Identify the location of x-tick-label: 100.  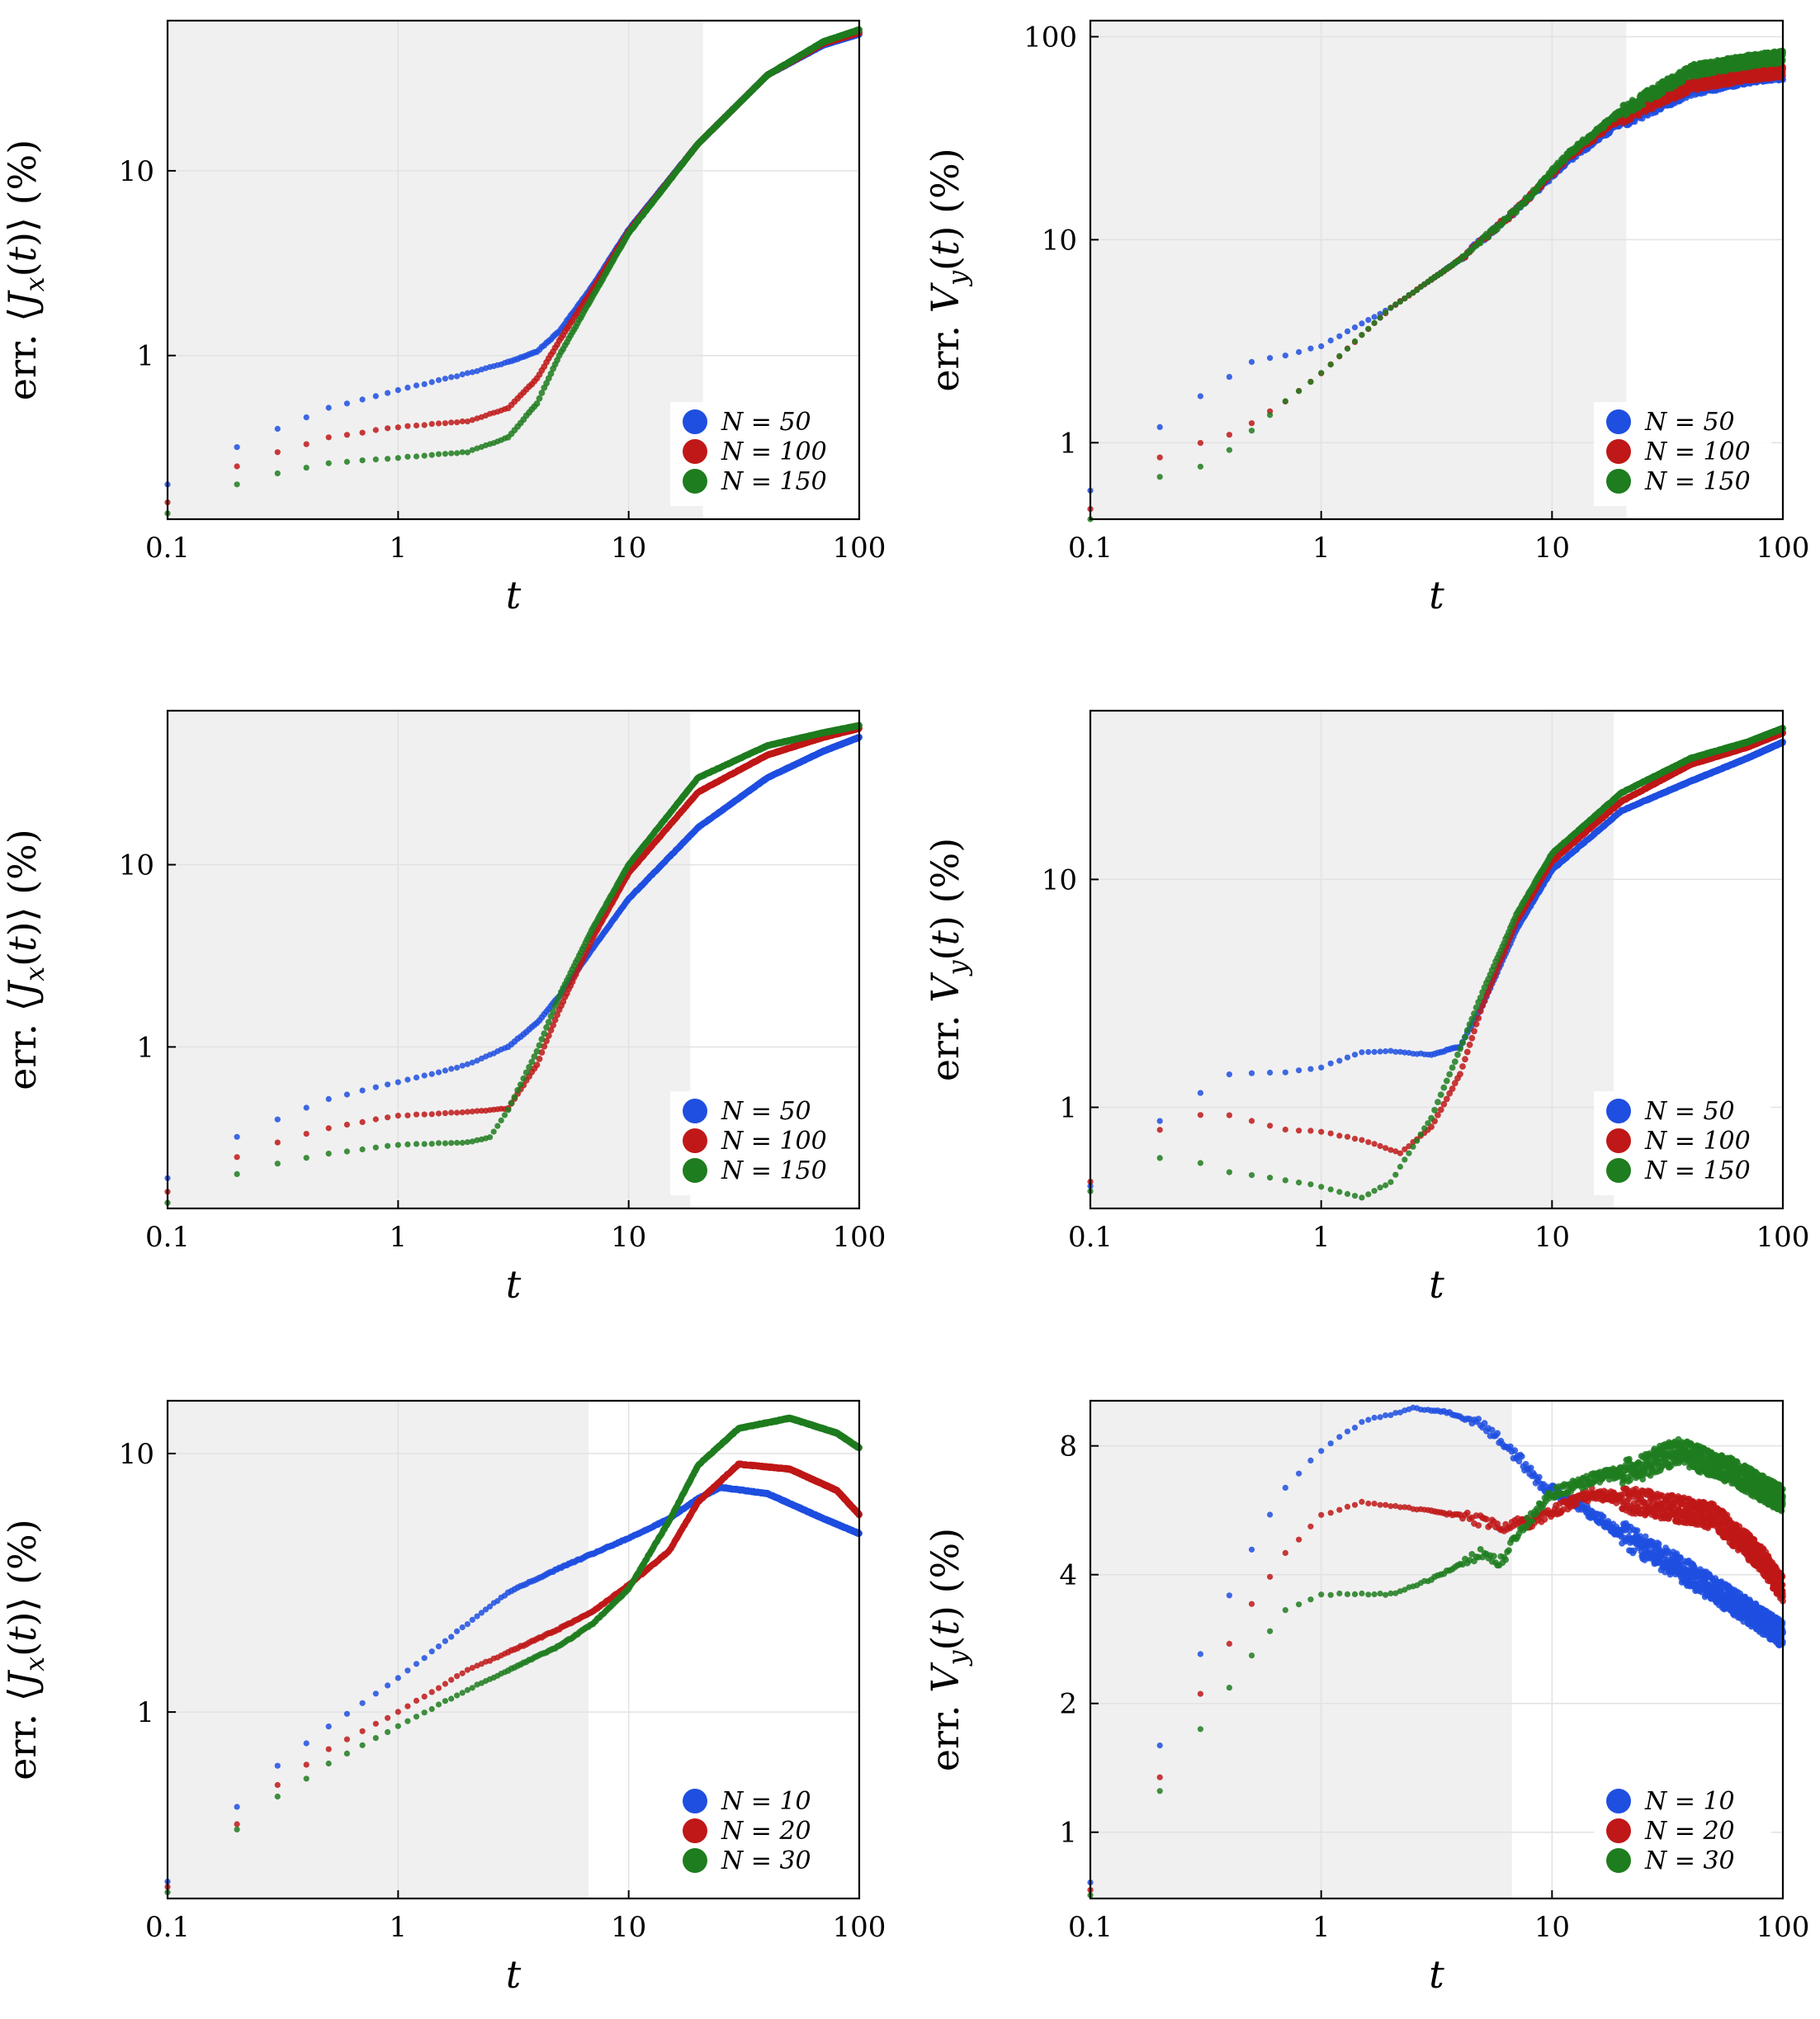
(859, 548).